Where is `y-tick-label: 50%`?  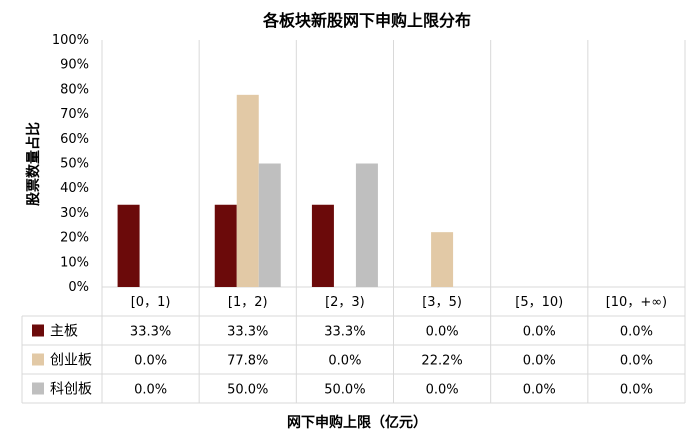 y-tick-label: 50% is located at coordinates (74, 164).